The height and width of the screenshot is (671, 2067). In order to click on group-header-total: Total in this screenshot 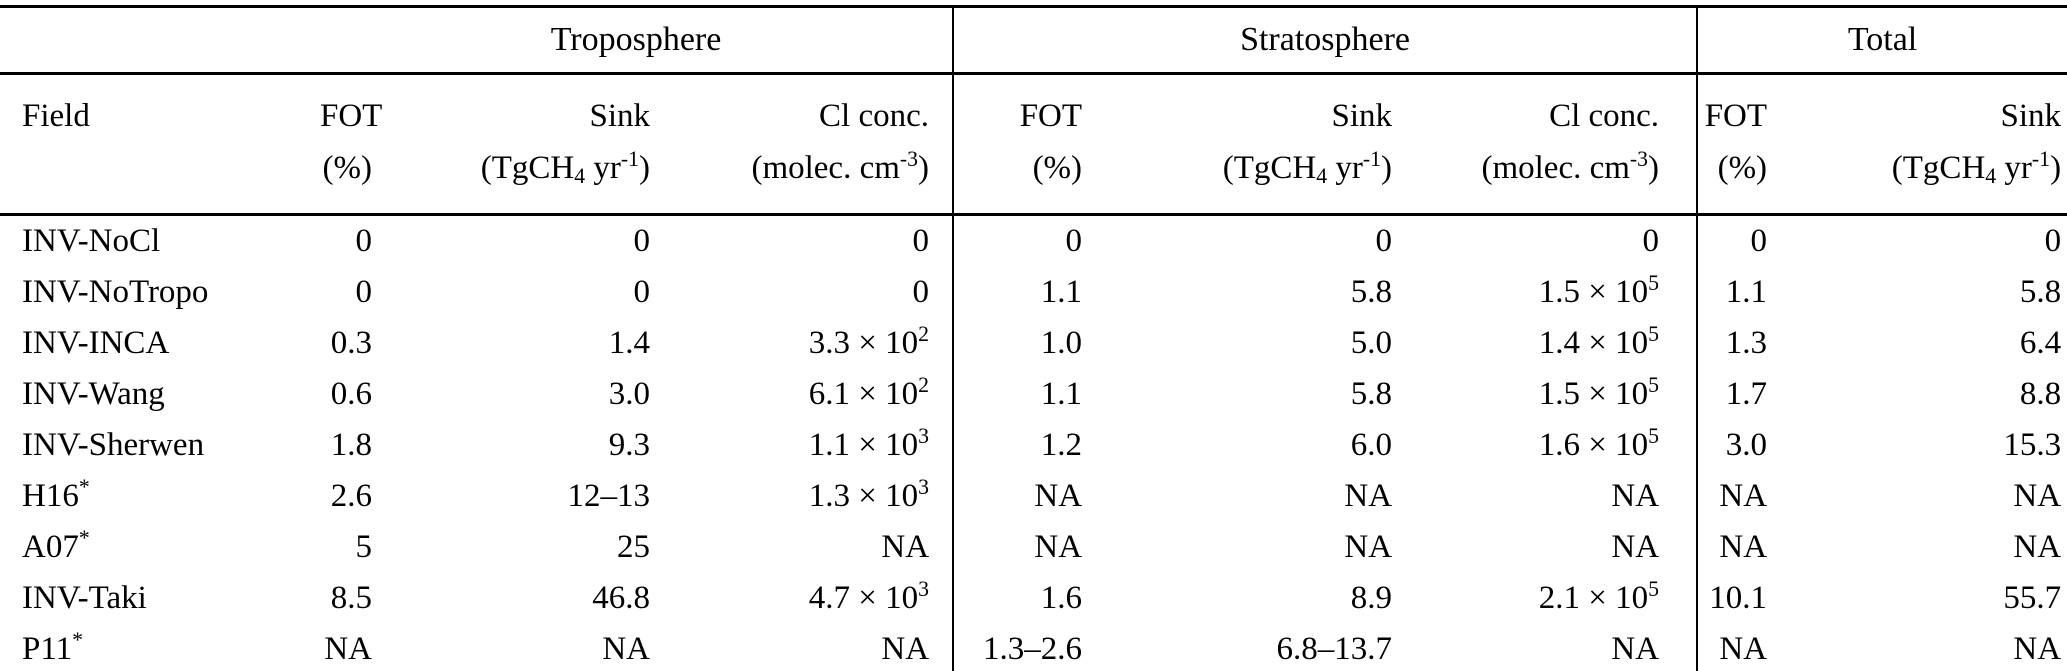, I will do `click(1881, 40)`.